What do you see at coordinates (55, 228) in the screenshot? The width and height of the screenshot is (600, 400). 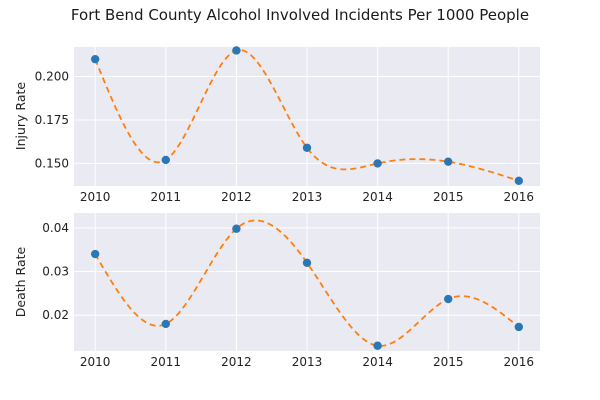 I see `y-tick-label: 0.04` at bounding box center [55, 228].